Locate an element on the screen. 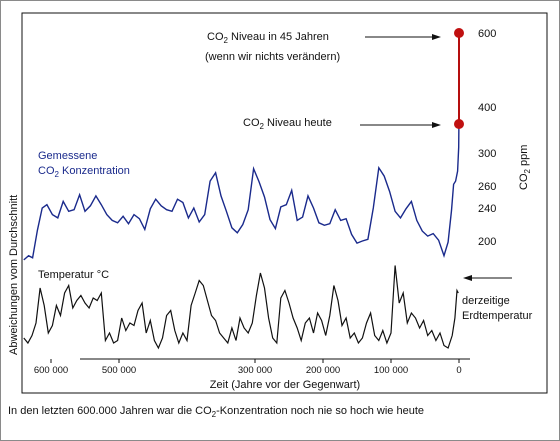  x-axis-label: Zeit (Jahre vor der Gegenwart) is located at coordinates (285, 385).